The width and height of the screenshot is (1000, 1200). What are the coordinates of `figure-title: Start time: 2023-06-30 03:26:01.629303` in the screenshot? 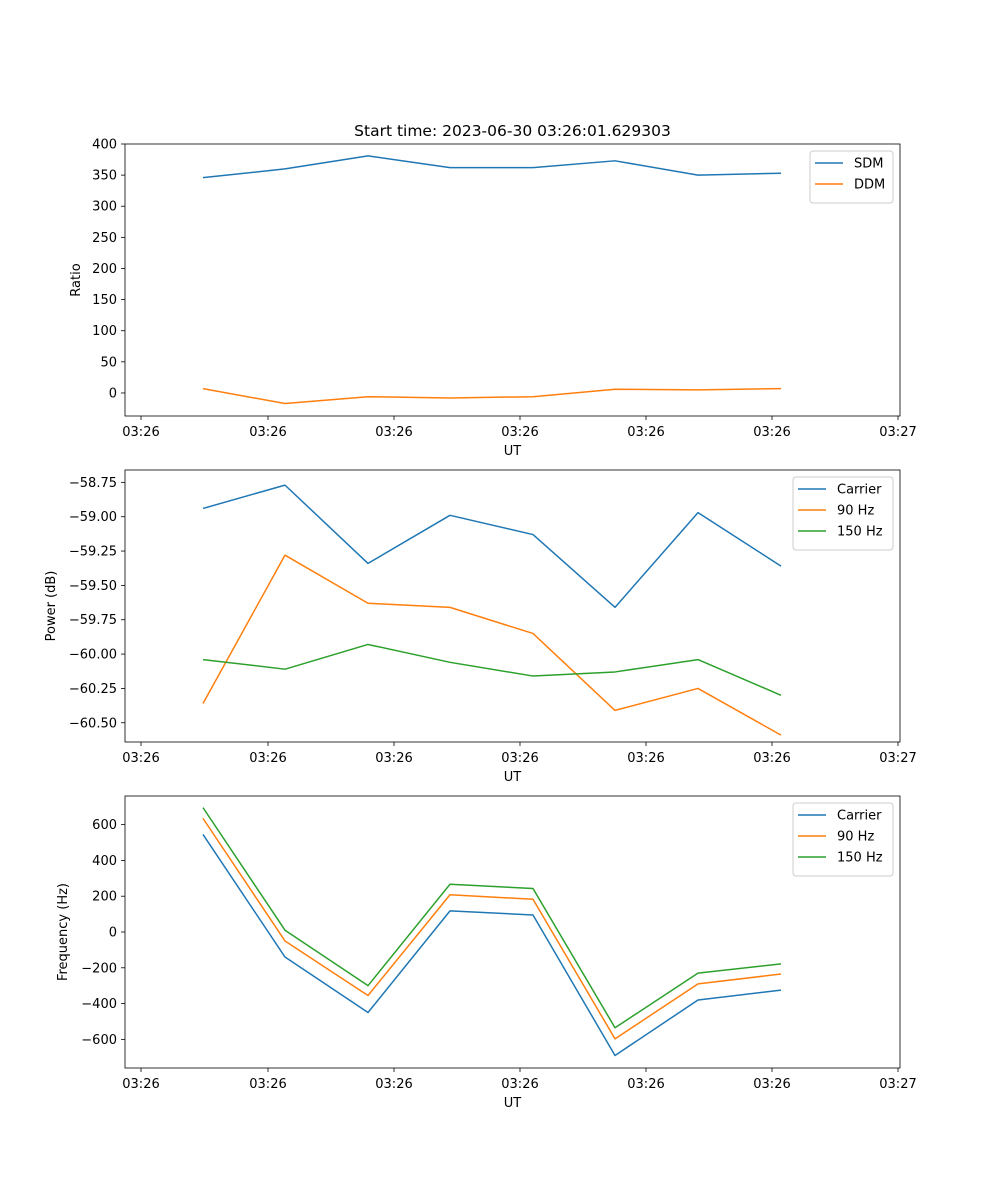 It's located at (512, 131).